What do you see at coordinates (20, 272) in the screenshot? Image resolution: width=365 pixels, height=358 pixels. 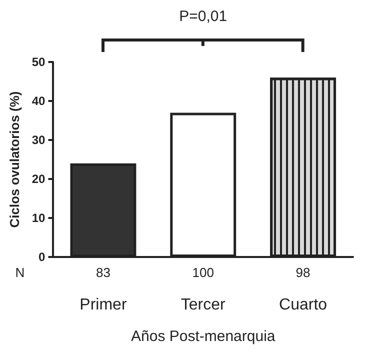 I see `text: N` at bounding box center [20, 272].